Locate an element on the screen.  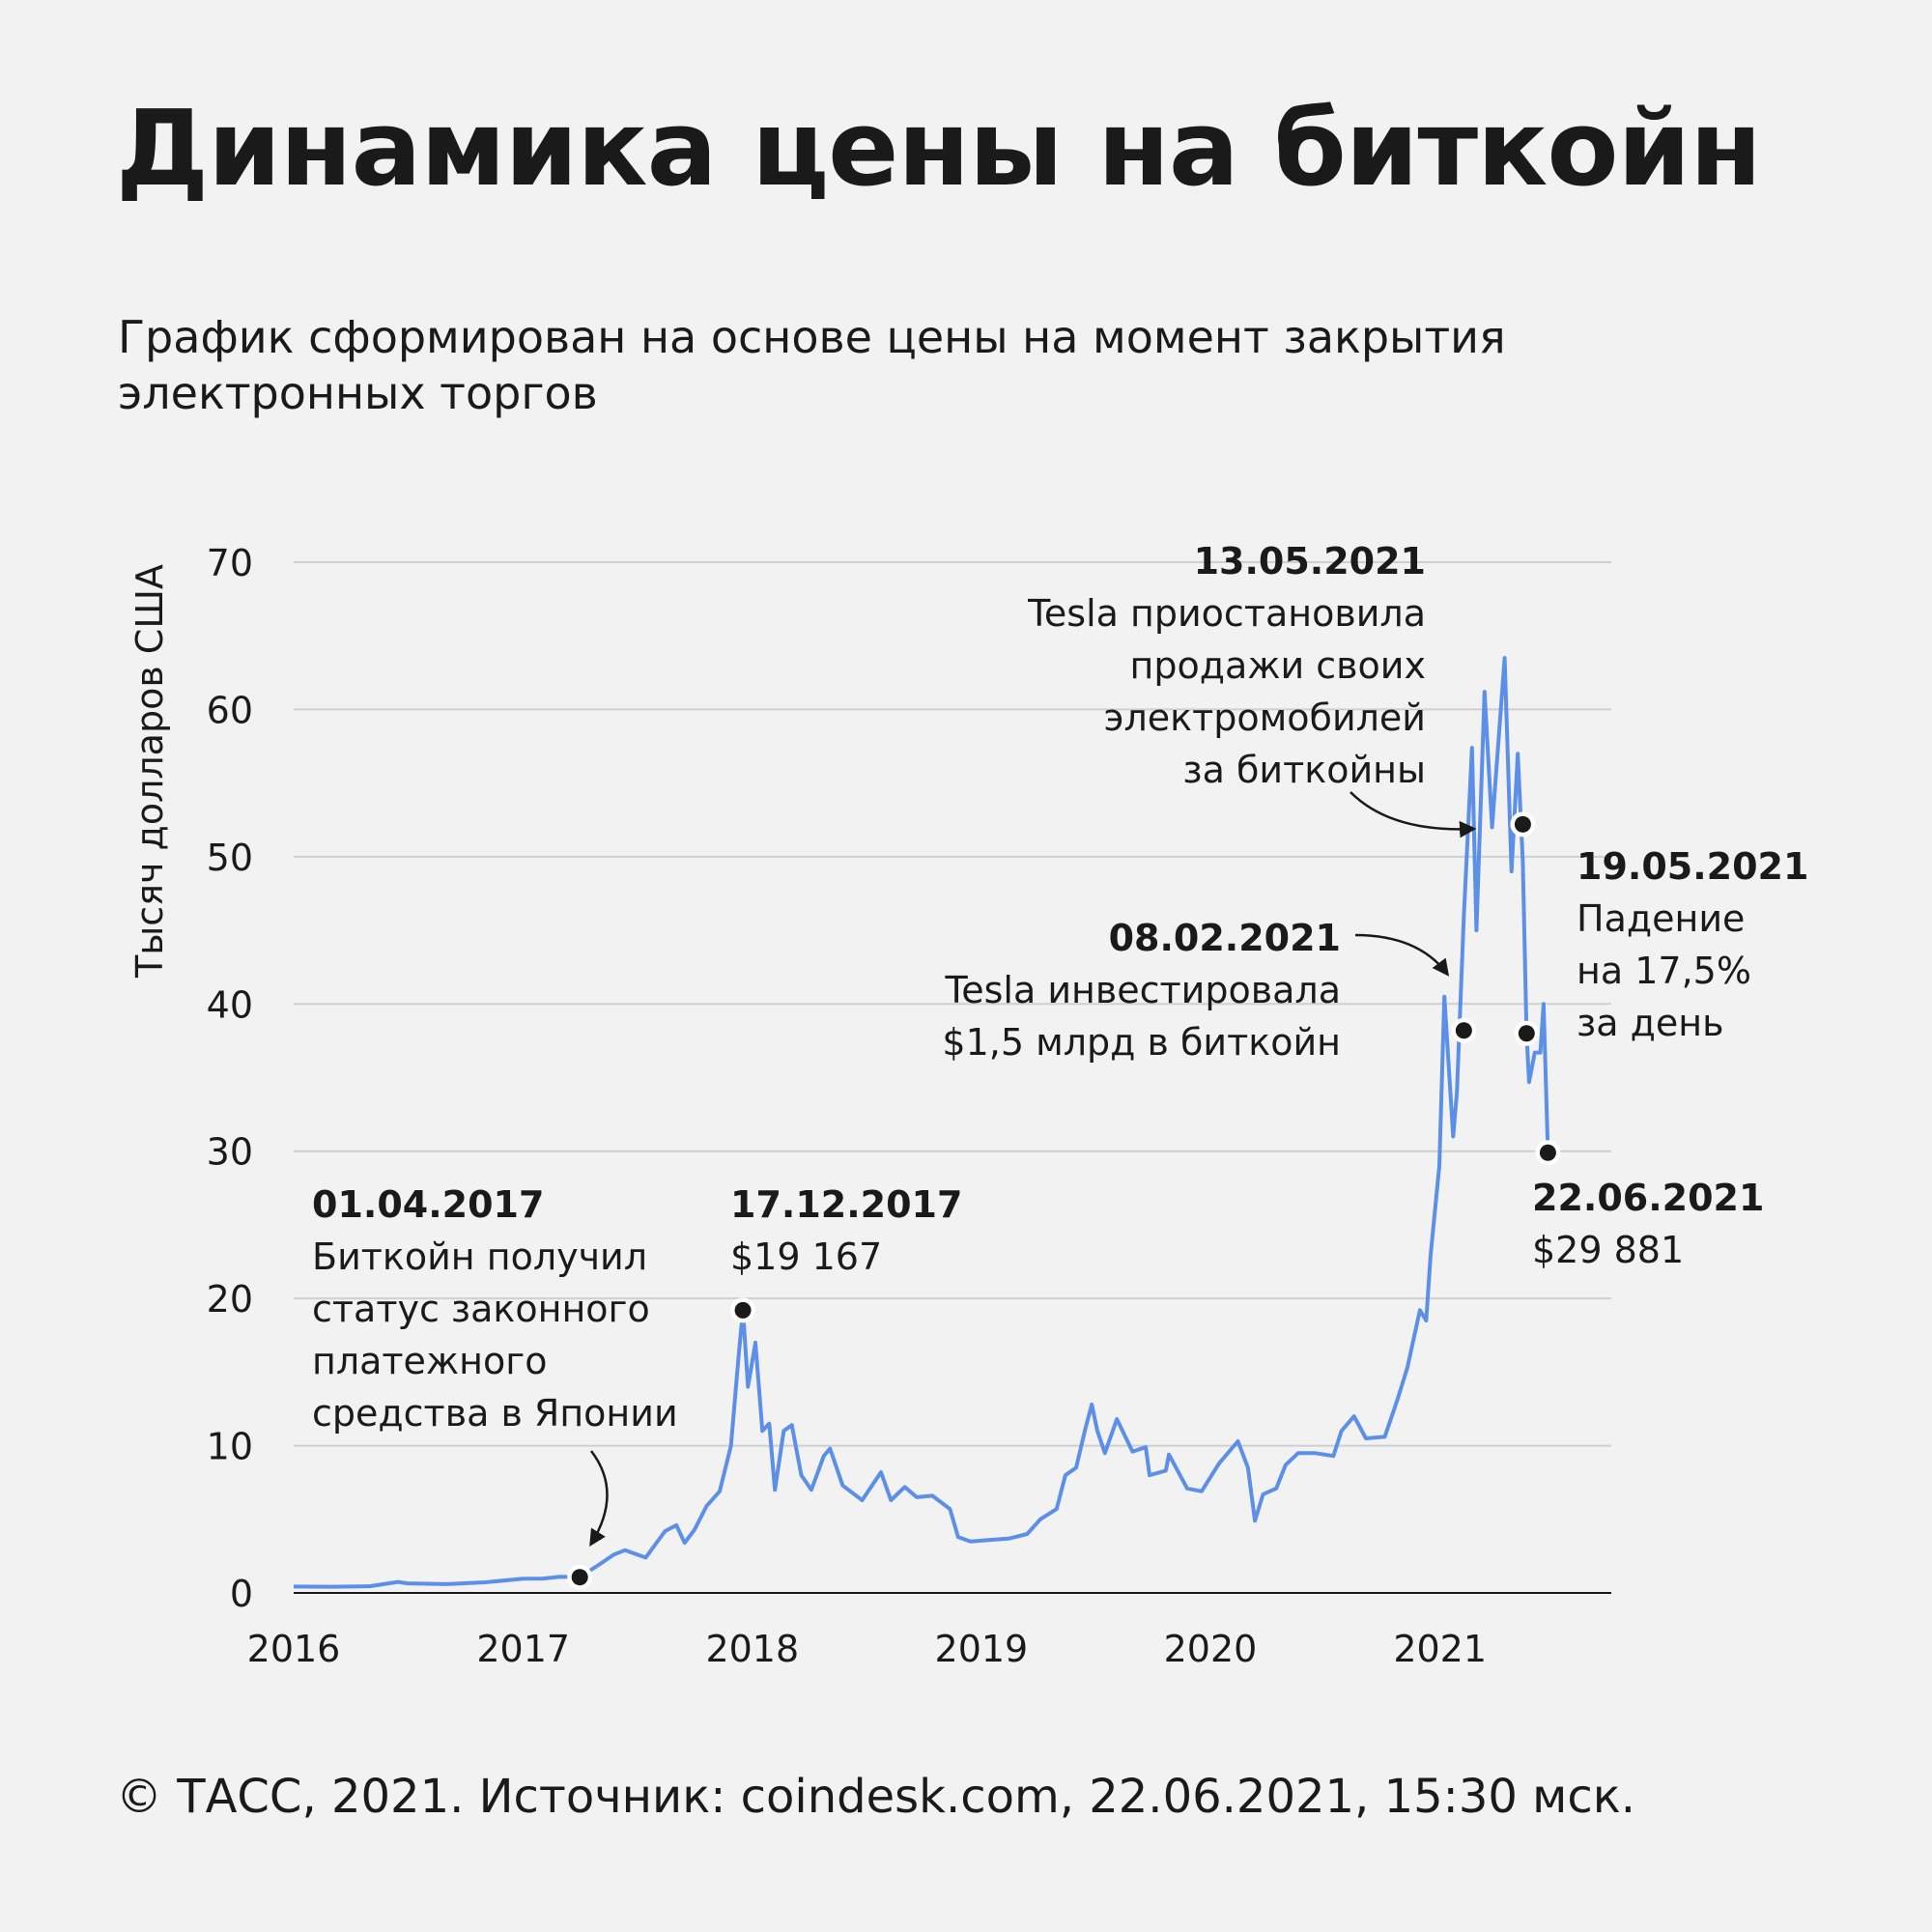
annotation-text-2-1: $1,5 млрд в биткойн is located at coordinates (1141, 1042).